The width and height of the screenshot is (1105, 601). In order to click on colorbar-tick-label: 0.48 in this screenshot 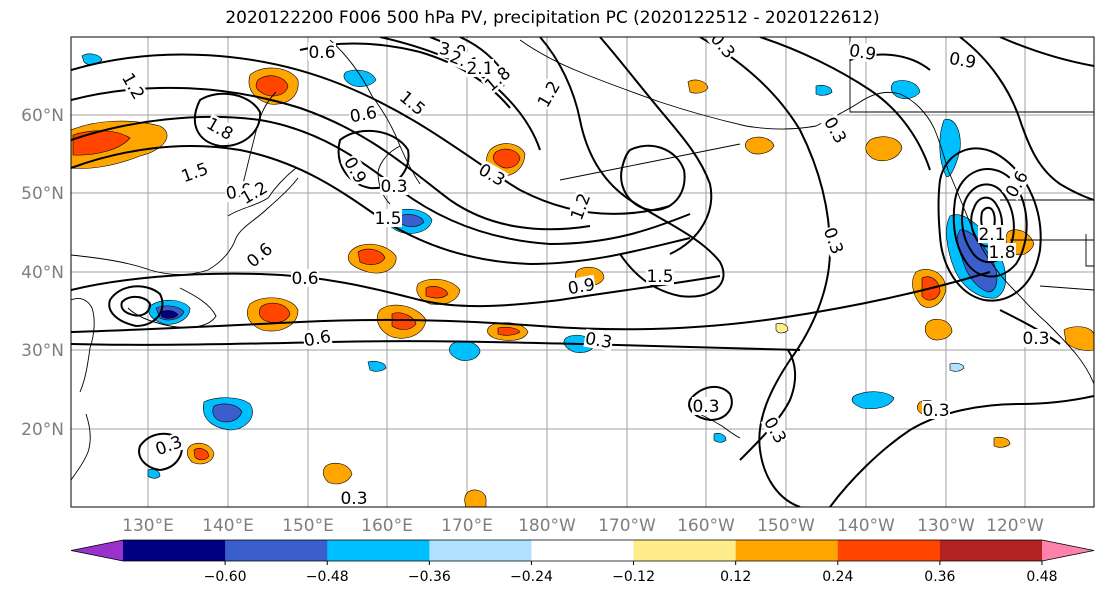, I will do `click(1041, 577)`.